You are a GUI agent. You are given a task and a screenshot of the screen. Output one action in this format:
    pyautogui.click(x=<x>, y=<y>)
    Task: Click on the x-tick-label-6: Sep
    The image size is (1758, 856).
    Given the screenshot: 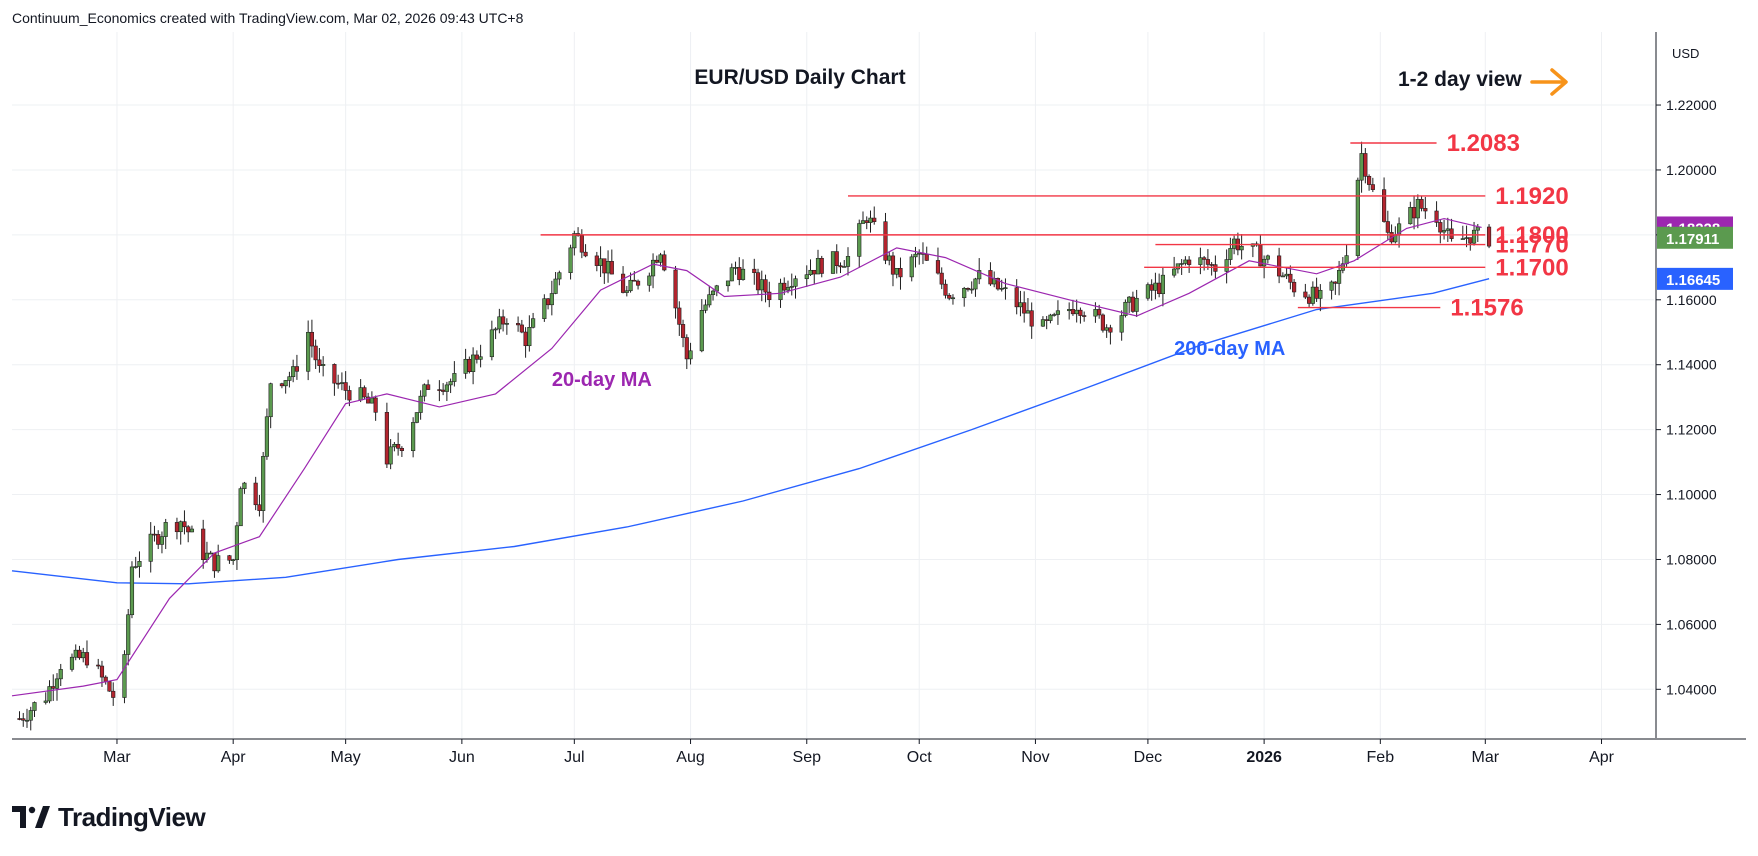 What is the action you would take?
    pyautogui.click(x=807, y=757)
    